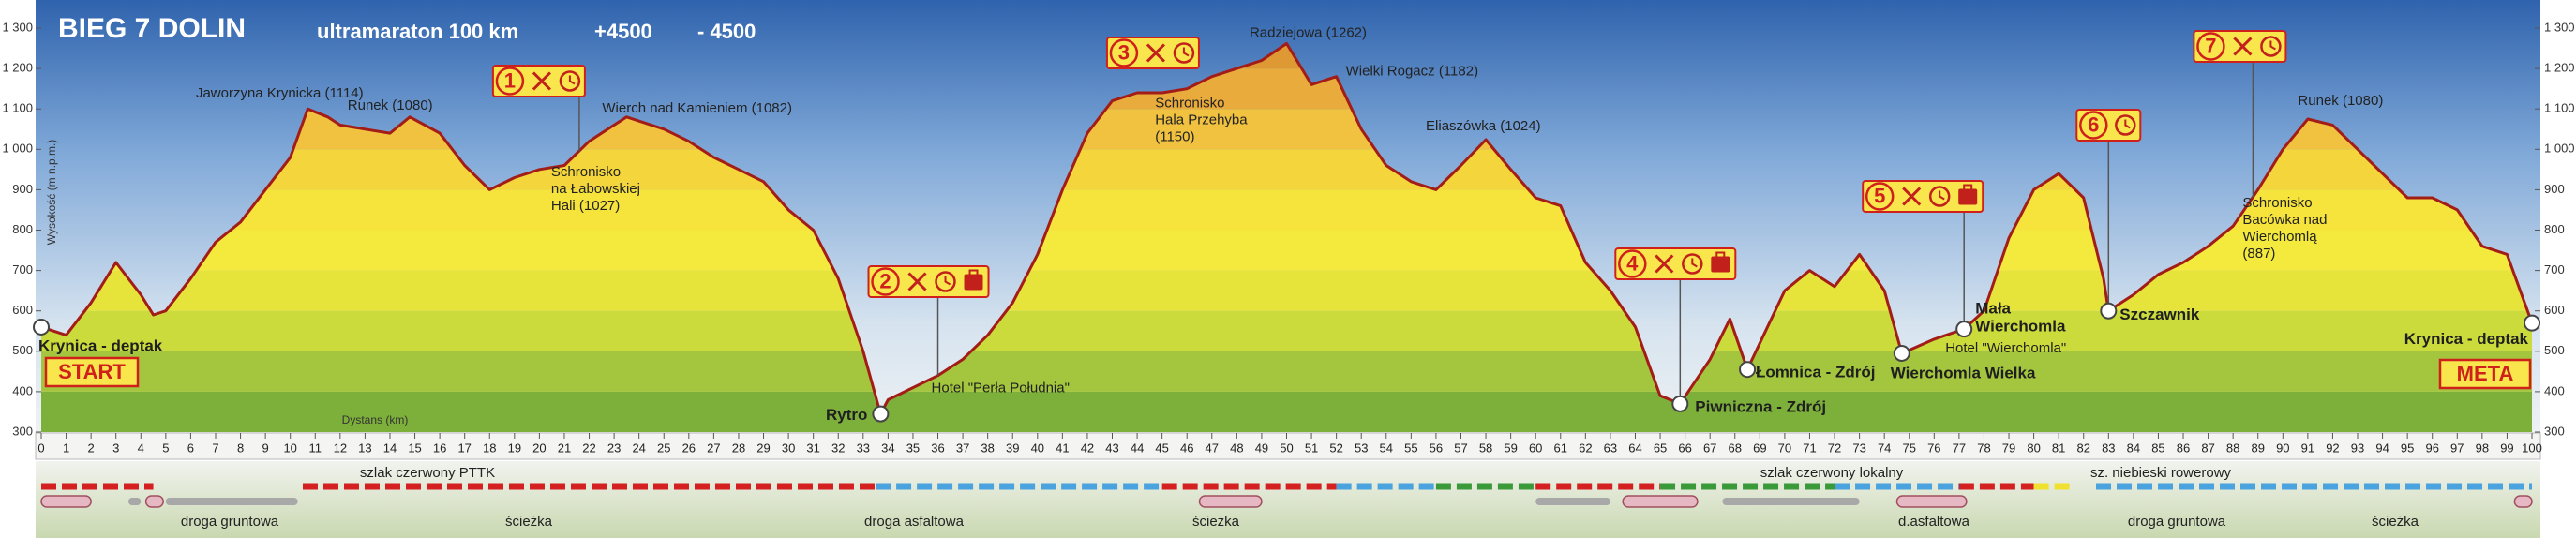 This screenshot has width=2576, height=538. Describe the element at coordinates (1535, 448) in the screenshot. I see `x-tick-label: 60` at that location.